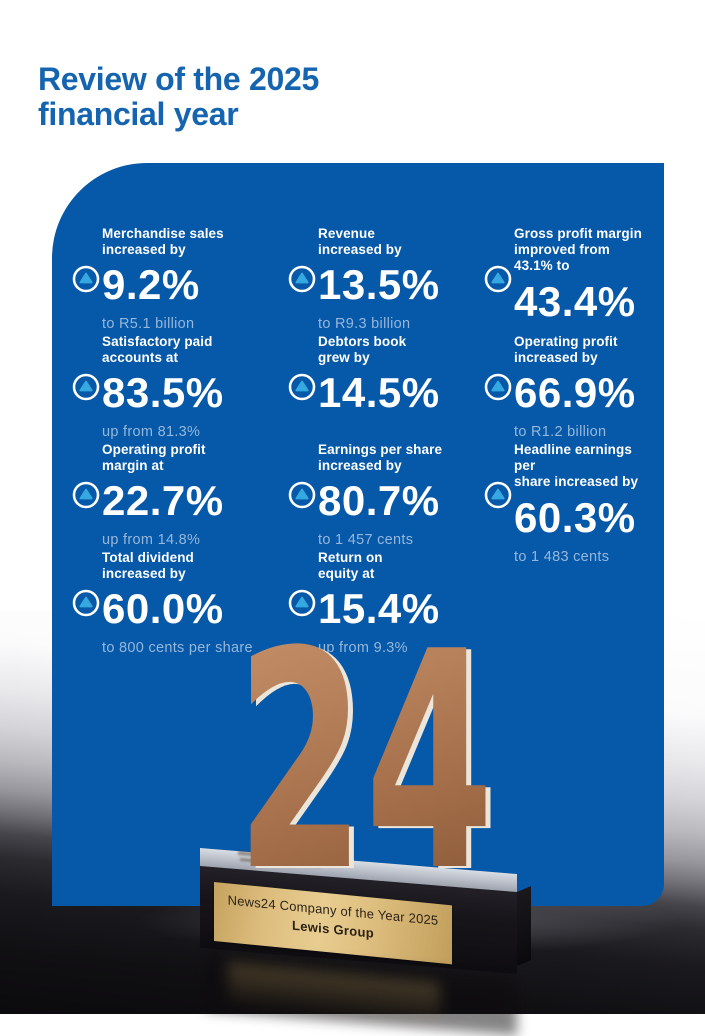 This screenshot has width=705, height=1036. I want to click on stat-label-line1: Return on, so click(350, 557).